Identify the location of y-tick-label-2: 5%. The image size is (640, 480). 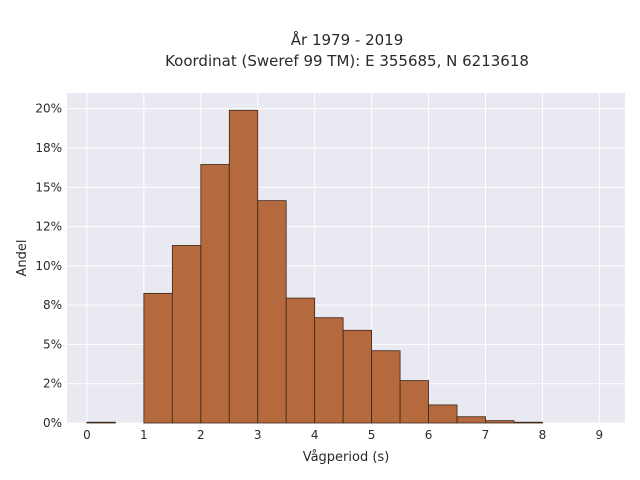
(52, 344).